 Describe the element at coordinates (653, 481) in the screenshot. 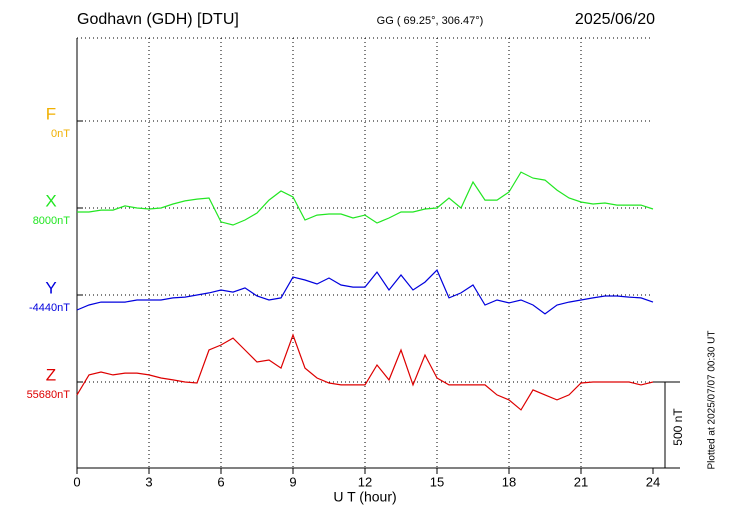

I see `x-tick-label: 24` at that location.